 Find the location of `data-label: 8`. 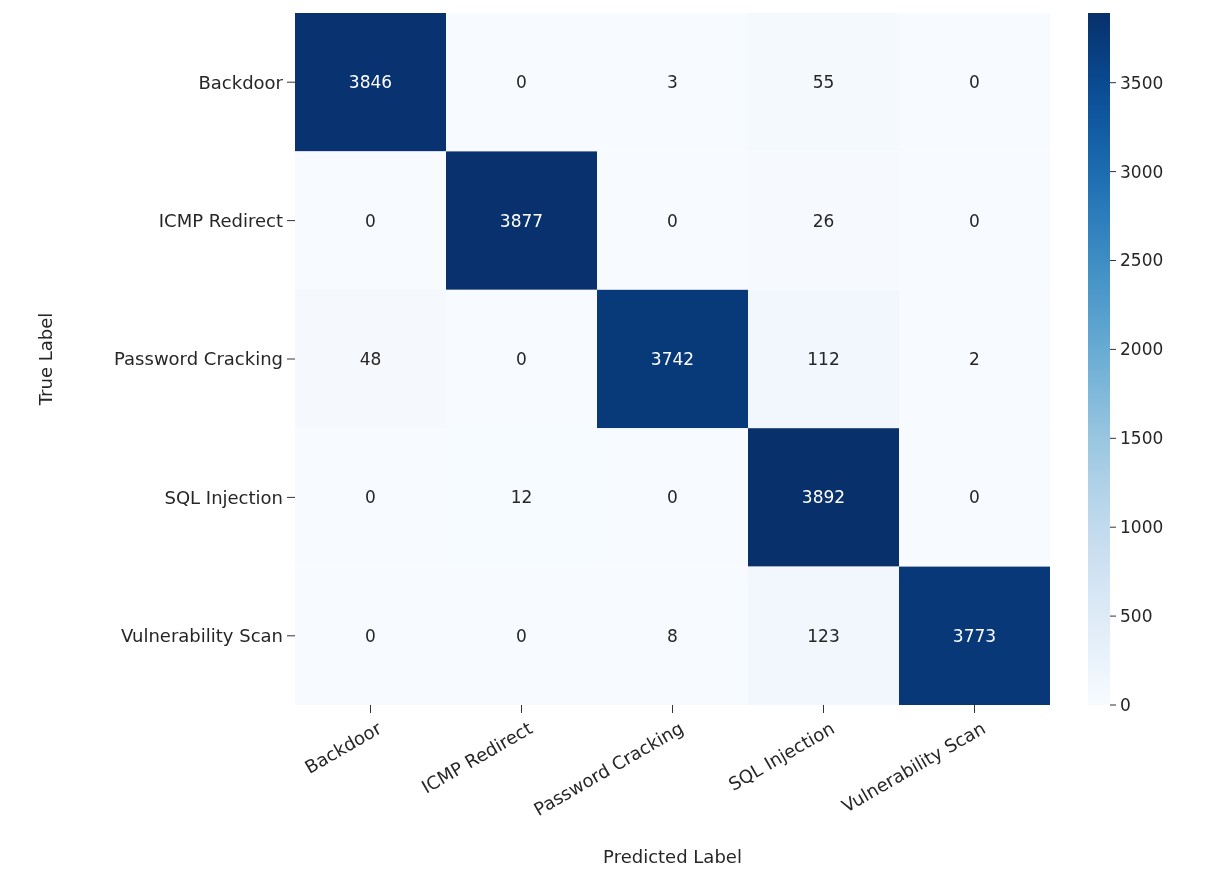

data-label: 8 is located at coordinates (672, 635).